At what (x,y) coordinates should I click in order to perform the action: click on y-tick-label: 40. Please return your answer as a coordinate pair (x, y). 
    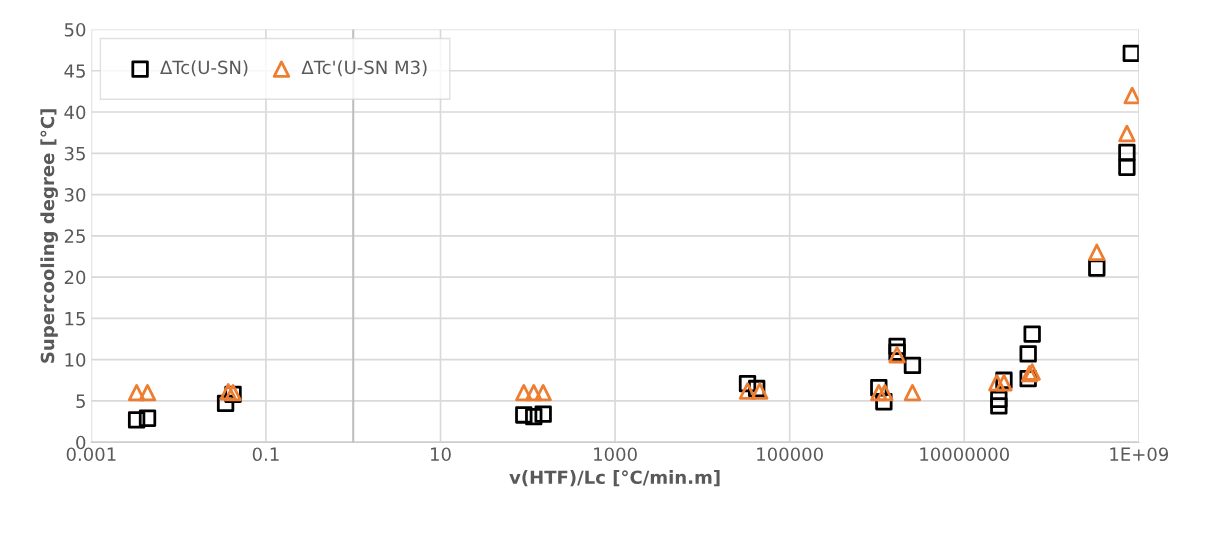
    Looking at the image, I should click on (75, 112).